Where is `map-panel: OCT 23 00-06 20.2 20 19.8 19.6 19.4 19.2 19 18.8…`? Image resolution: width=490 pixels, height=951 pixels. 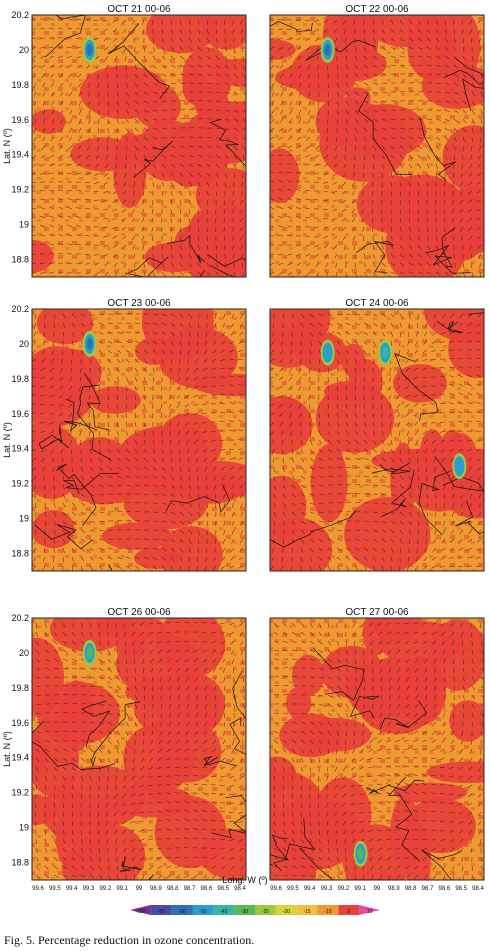 map-panel: OCT 23 00-06 20.2 20 19.8 19.6 19.4 19.2 19 18.8… is located at coordinates (124, 435).